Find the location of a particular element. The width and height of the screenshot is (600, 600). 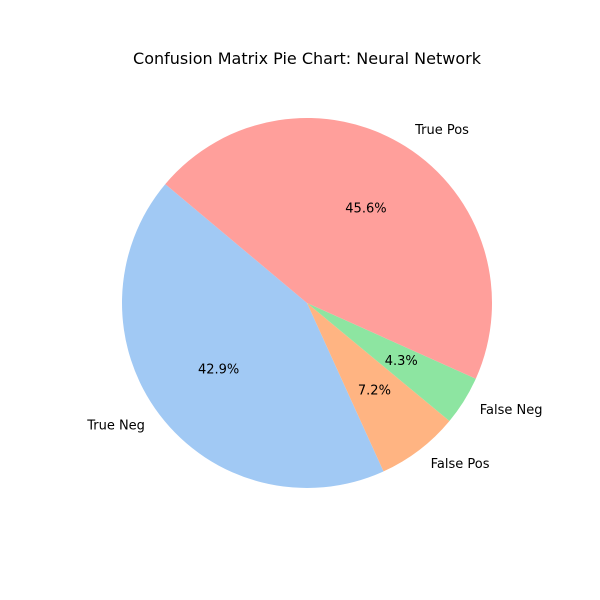

slice-percent-false-neg: 4.3% is located at coordinates (401, 361).